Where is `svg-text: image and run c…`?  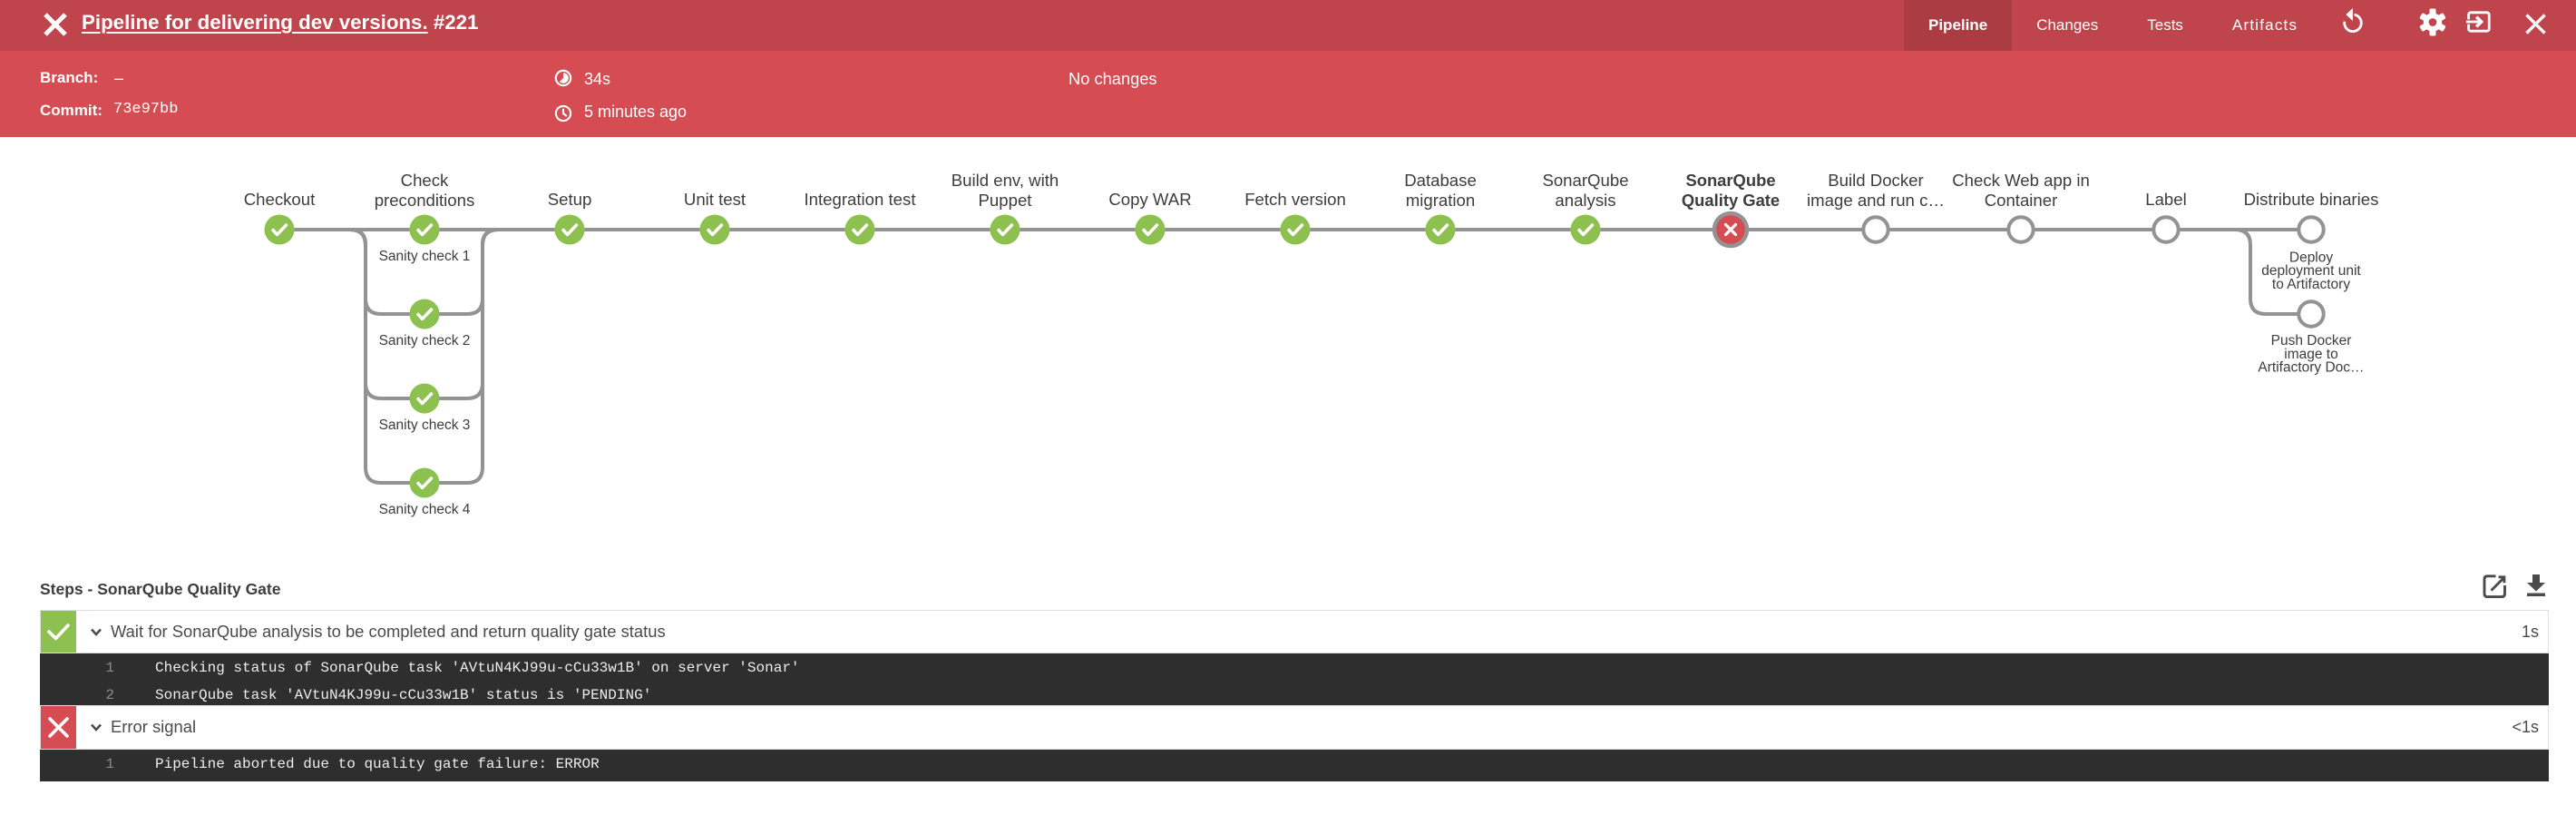 svg-text: image and run c… is located at coordinates (1876, 201).